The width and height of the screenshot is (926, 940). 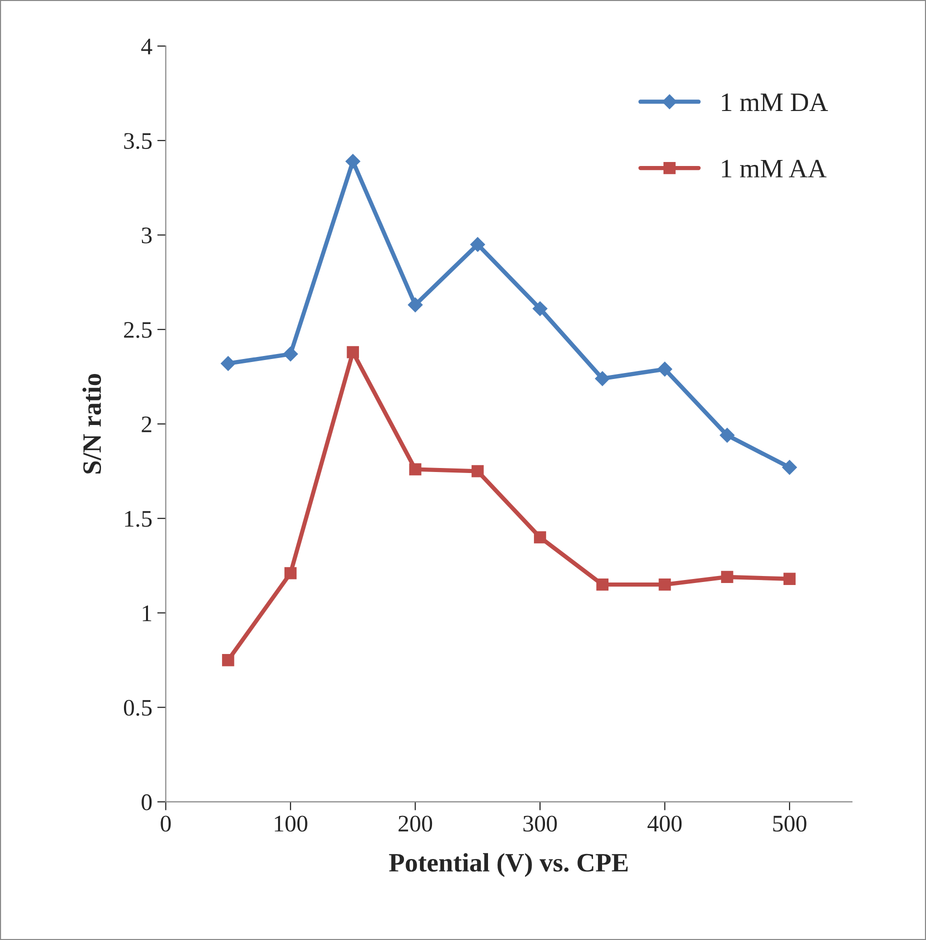 What do you see at coordinates (775, 103) in the screenshot?
I see `legend-label: 1 mM DA` at bounding box center [775, 103].